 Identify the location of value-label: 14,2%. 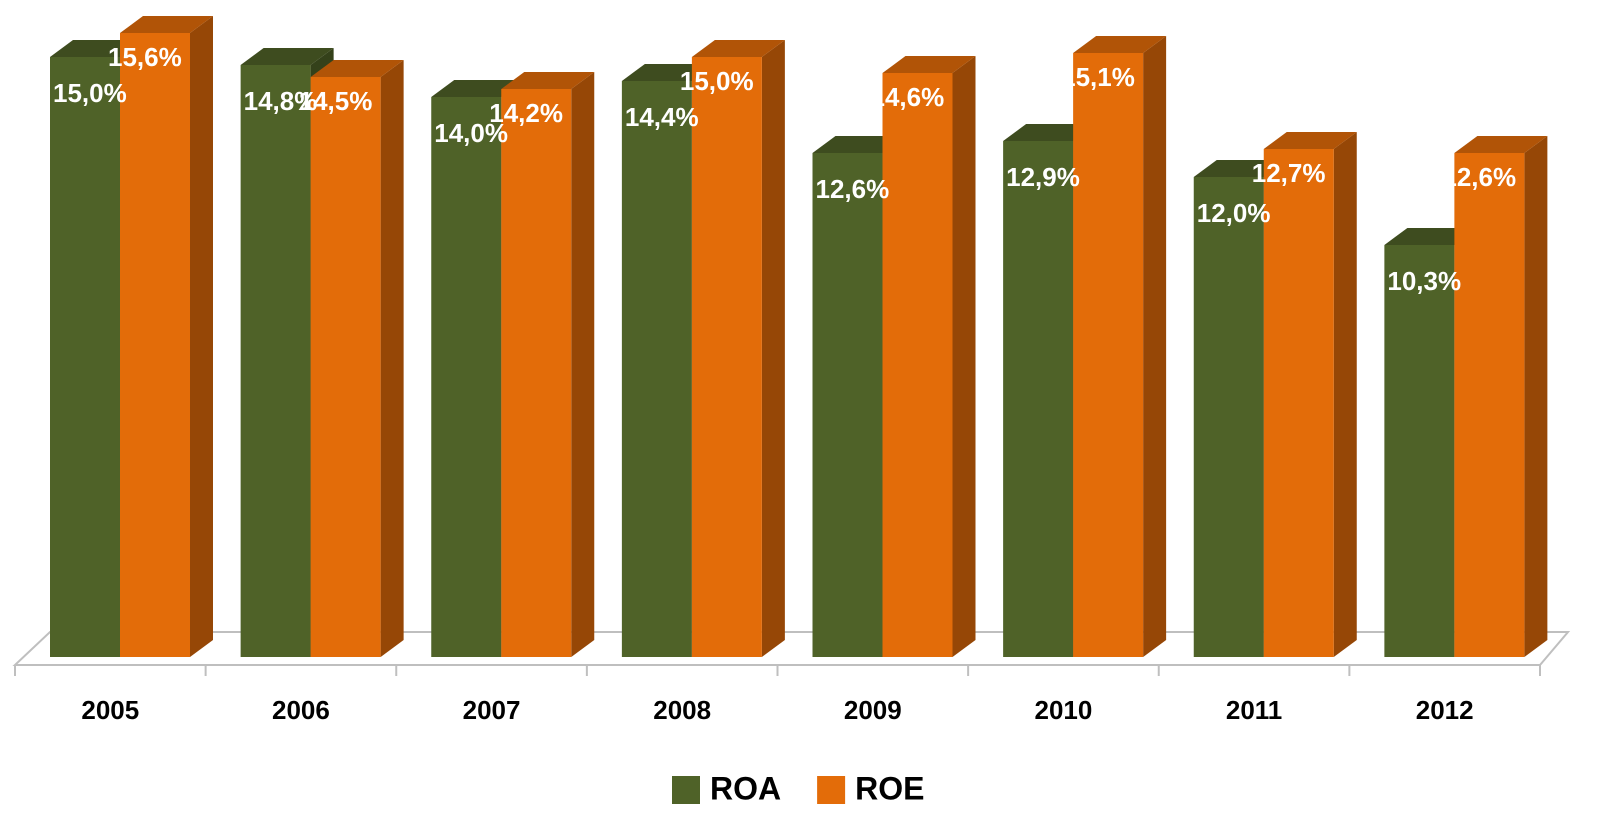
(526, 113).